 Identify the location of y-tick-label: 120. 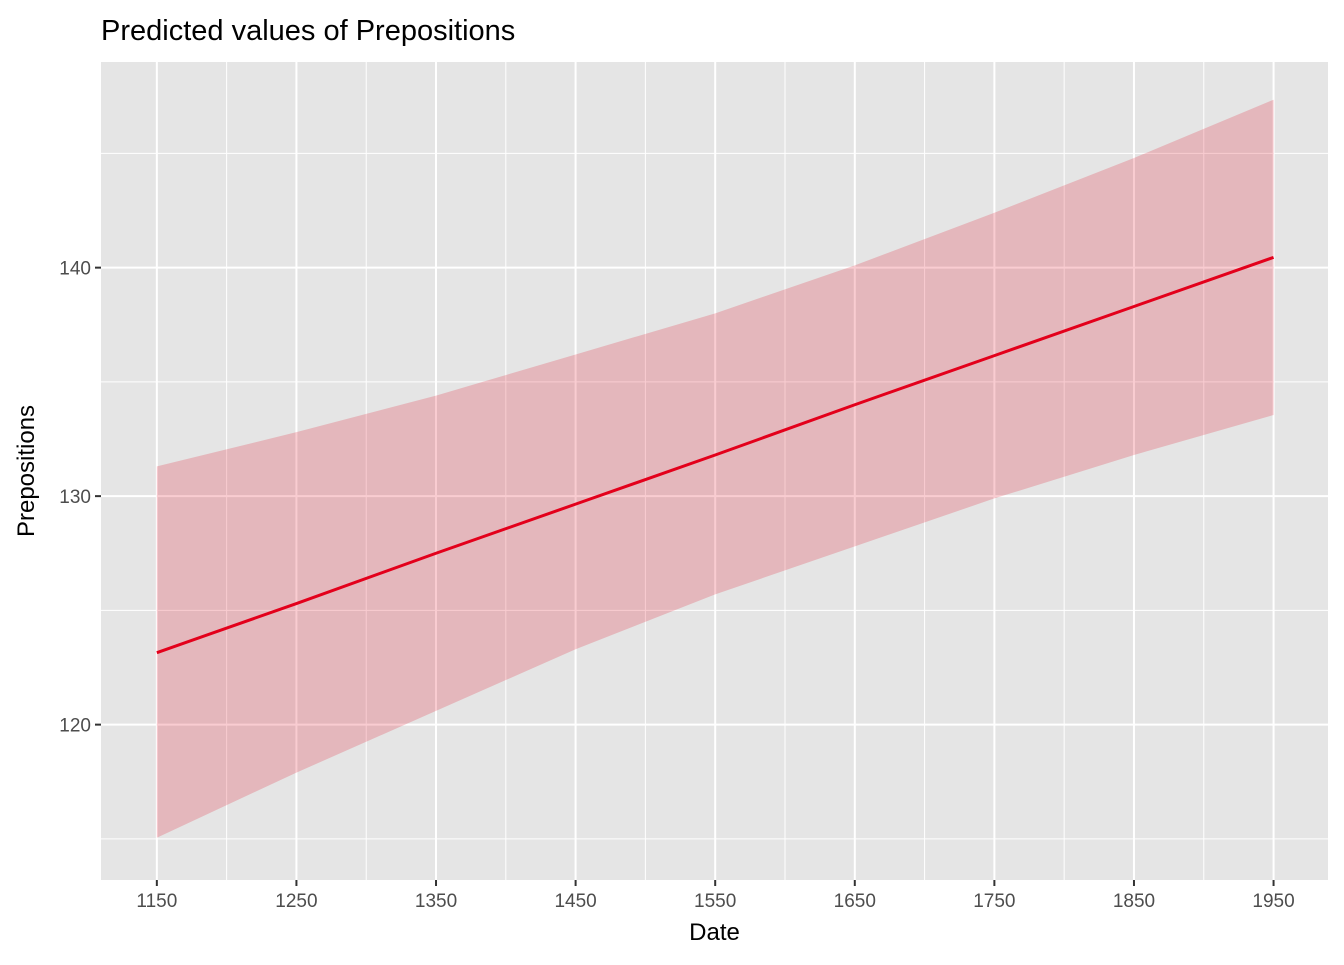
(75, 726).